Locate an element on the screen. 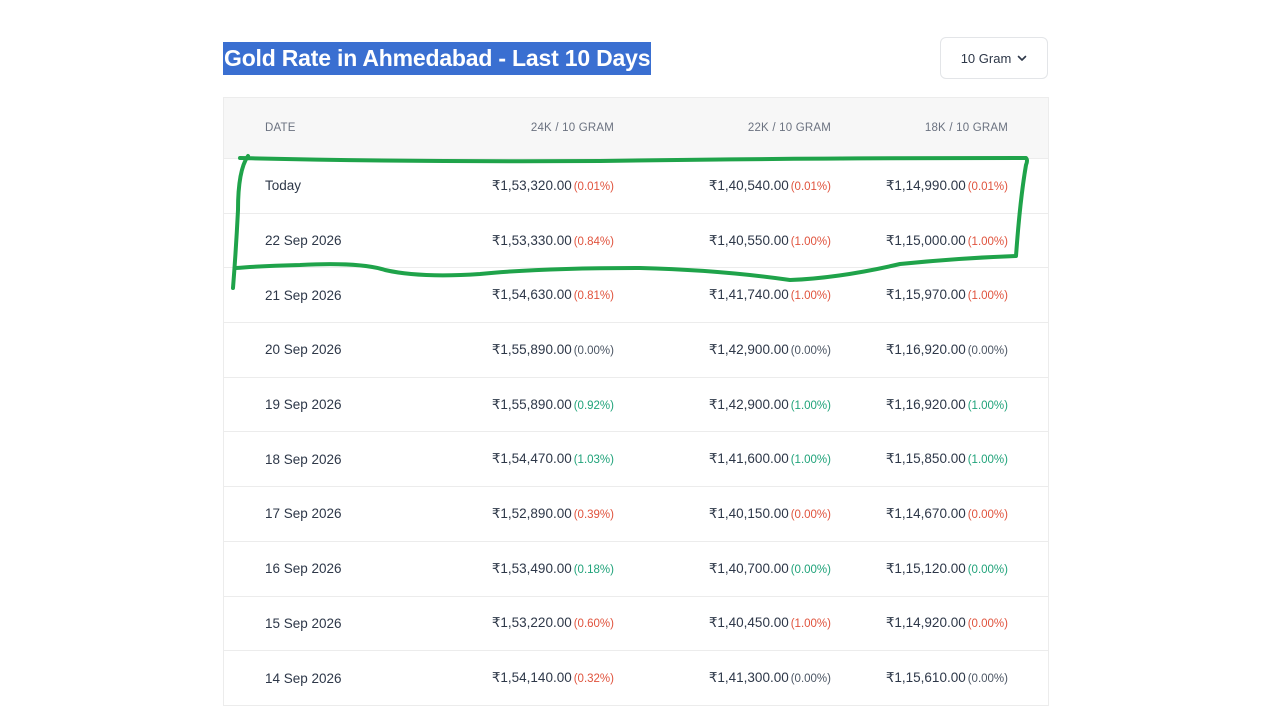 The image size is (1280, 720). change-24k: (0.18%) is located at coordinates (593, 569).